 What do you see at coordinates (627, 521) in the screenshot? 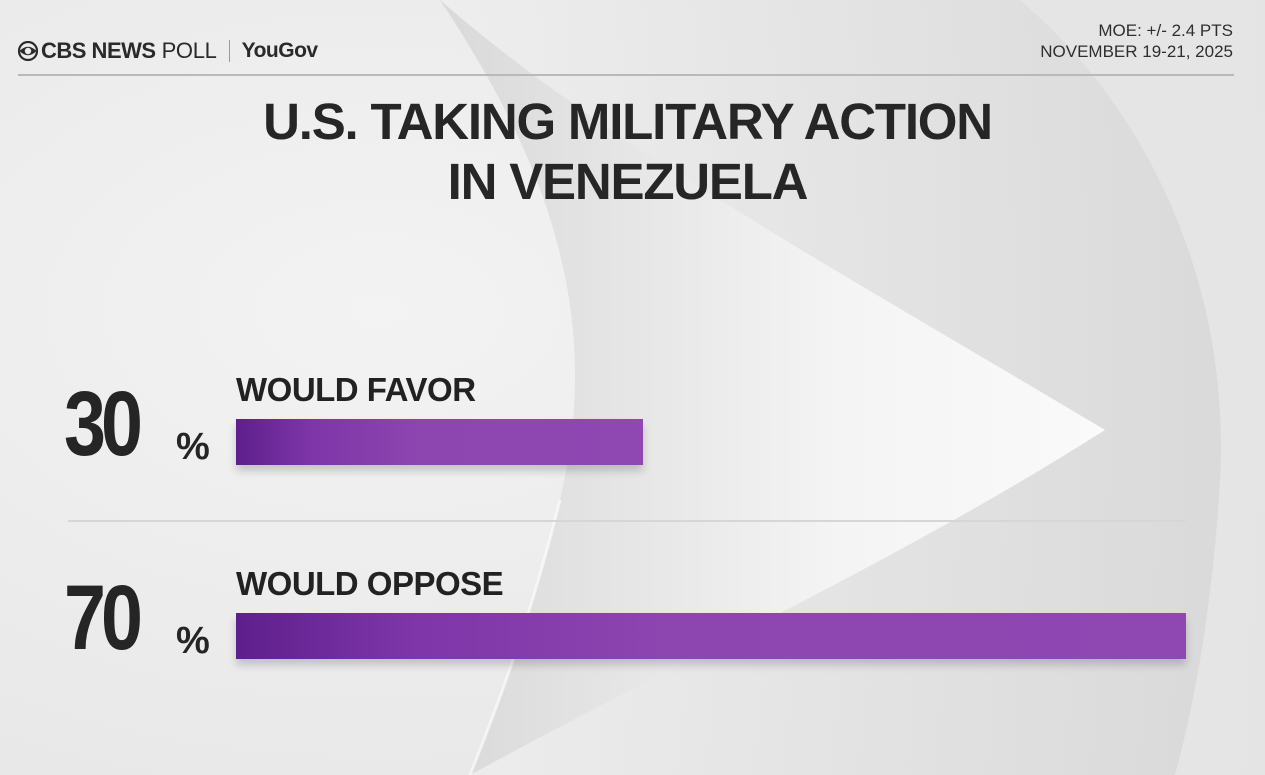
I see `row-divider` at bounding box center [627, 521].